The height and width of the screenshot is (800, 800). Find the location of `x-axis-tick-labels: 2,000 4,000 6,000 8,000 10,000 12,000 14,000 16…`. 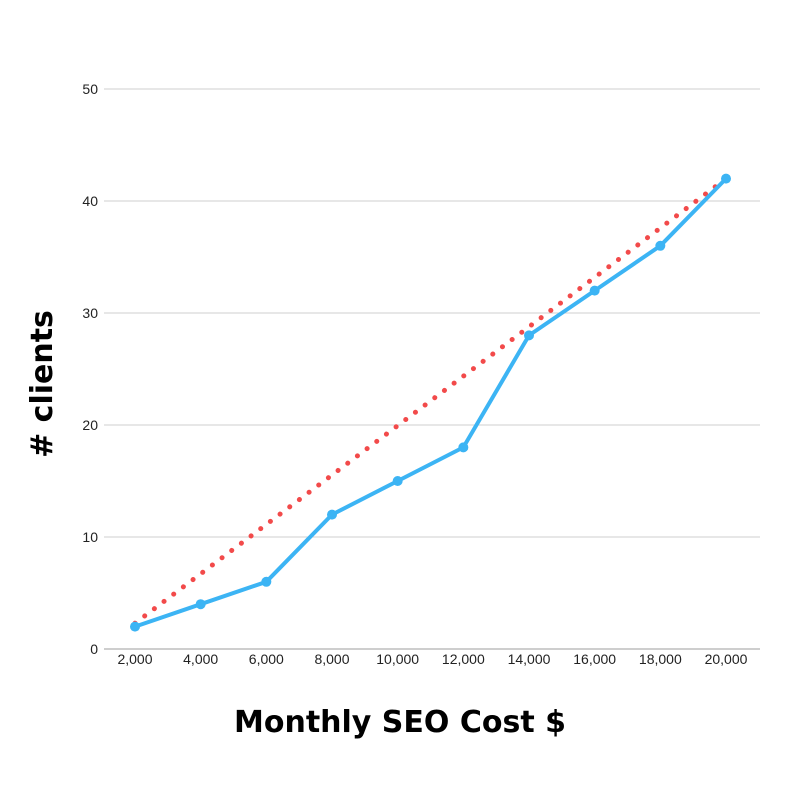

x-axis-tick-labels: 2,000 4,000 6,000 8,000 10,000 12,000 14,000 16… is located at coordinates (432, 659).